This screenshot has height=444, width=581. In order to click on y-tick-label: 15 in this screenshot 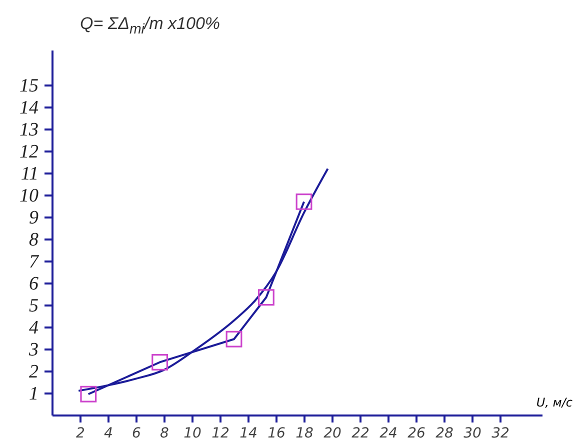, I will do `click(29, 86)`.